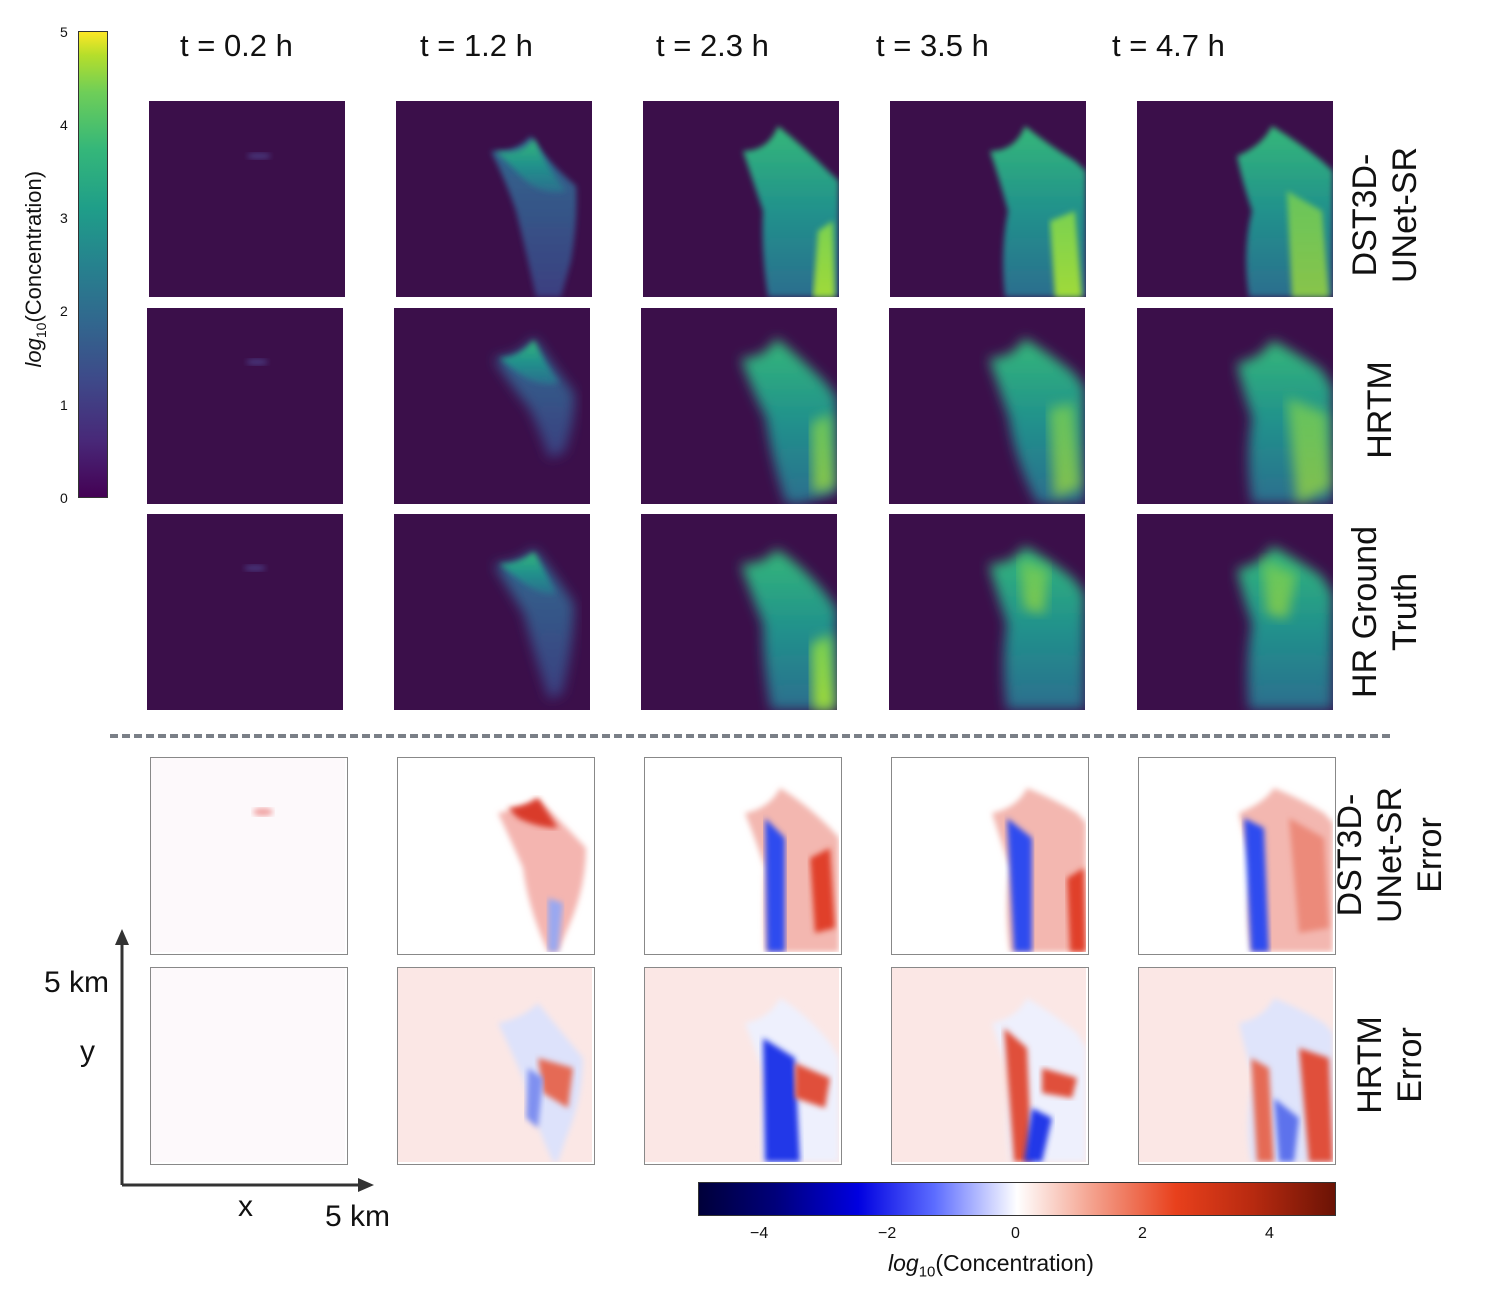  Describe the element at coordinates (1235, 406) in the screenshot. I see `panel-hrtm-t4` at that location.